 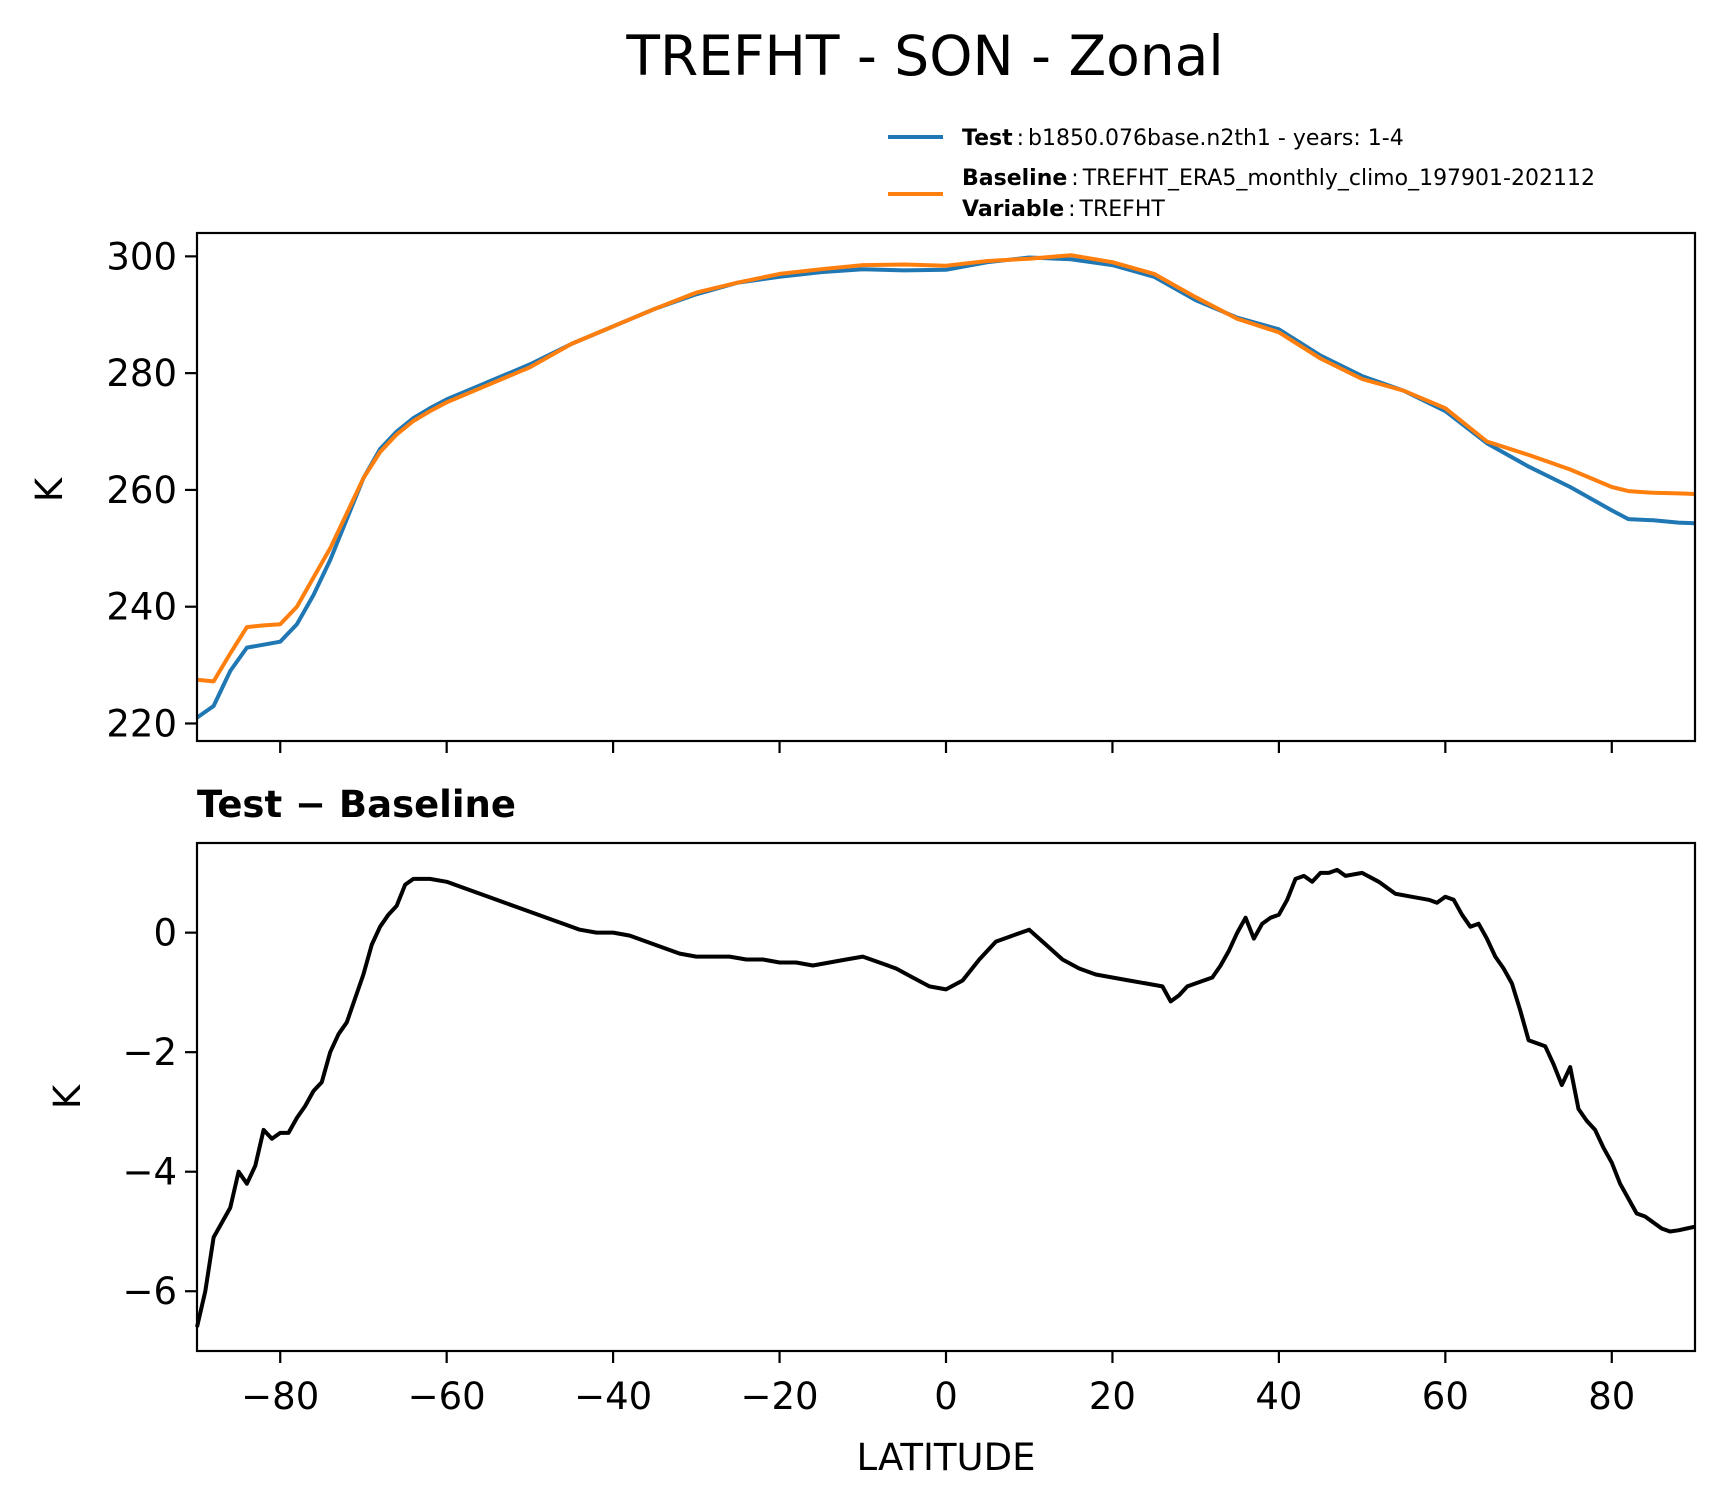 I want to click on bottom-xtick-label: 80, so click(x=1611, y=1396).